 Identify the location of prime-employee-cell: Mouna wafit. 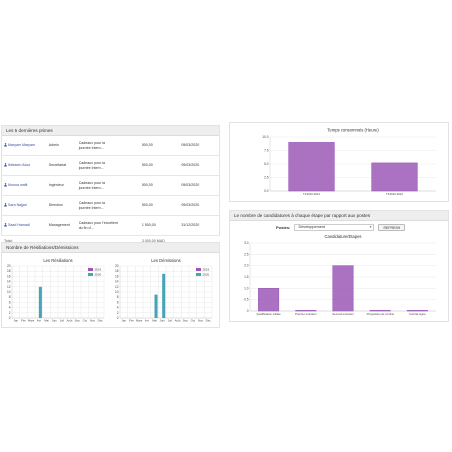
(24, 185).